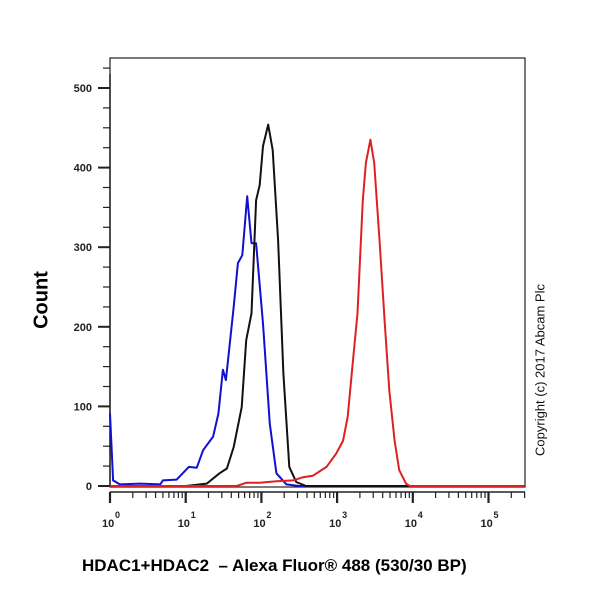 The width and height of the screenshot is (600, 600). What do you see at coordinates (268, 515) in the screenshot?
I see `x-tick-exponent: 2` at bounding box center [268, 515].